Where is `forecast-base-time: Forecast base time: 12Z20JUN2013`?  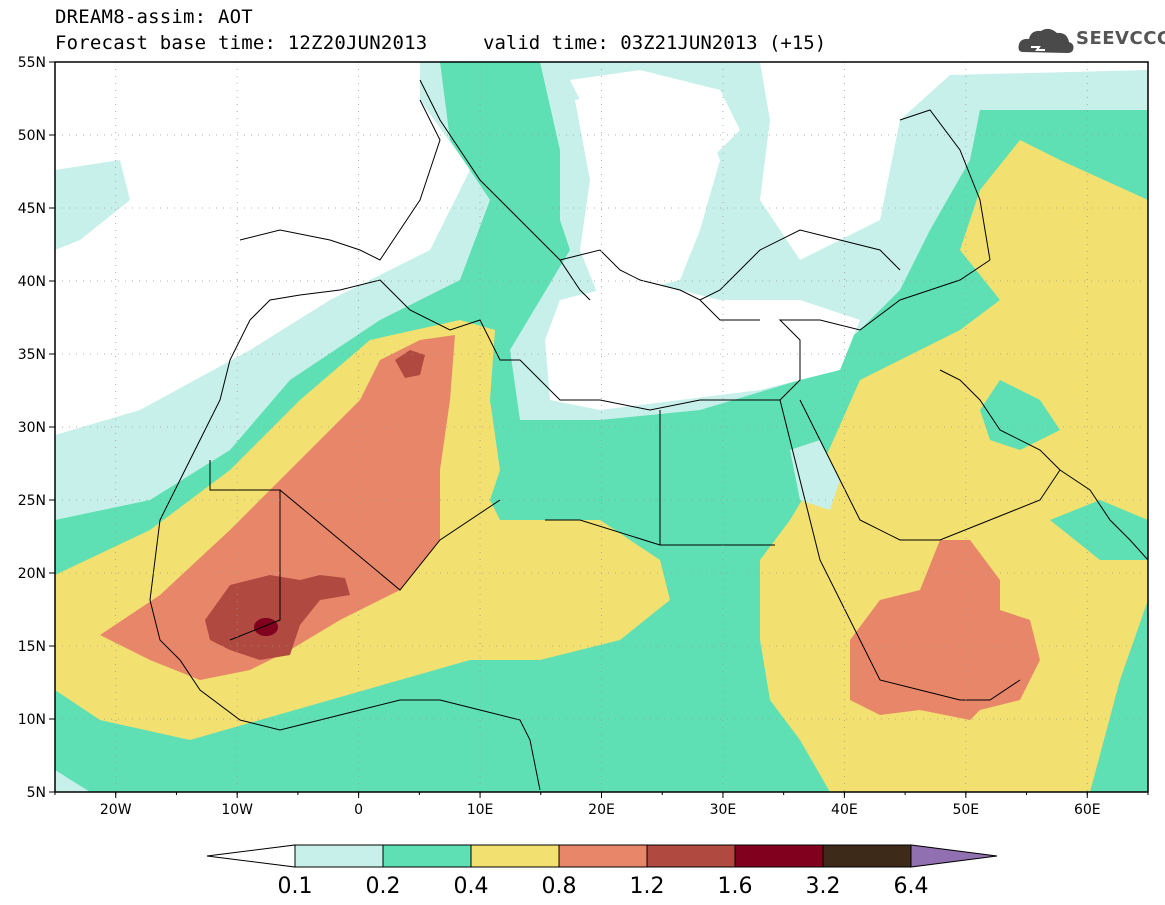 forecast-base-time: Forecast base time: 12Z20JUN2013 is located at coordinates (241, 43).